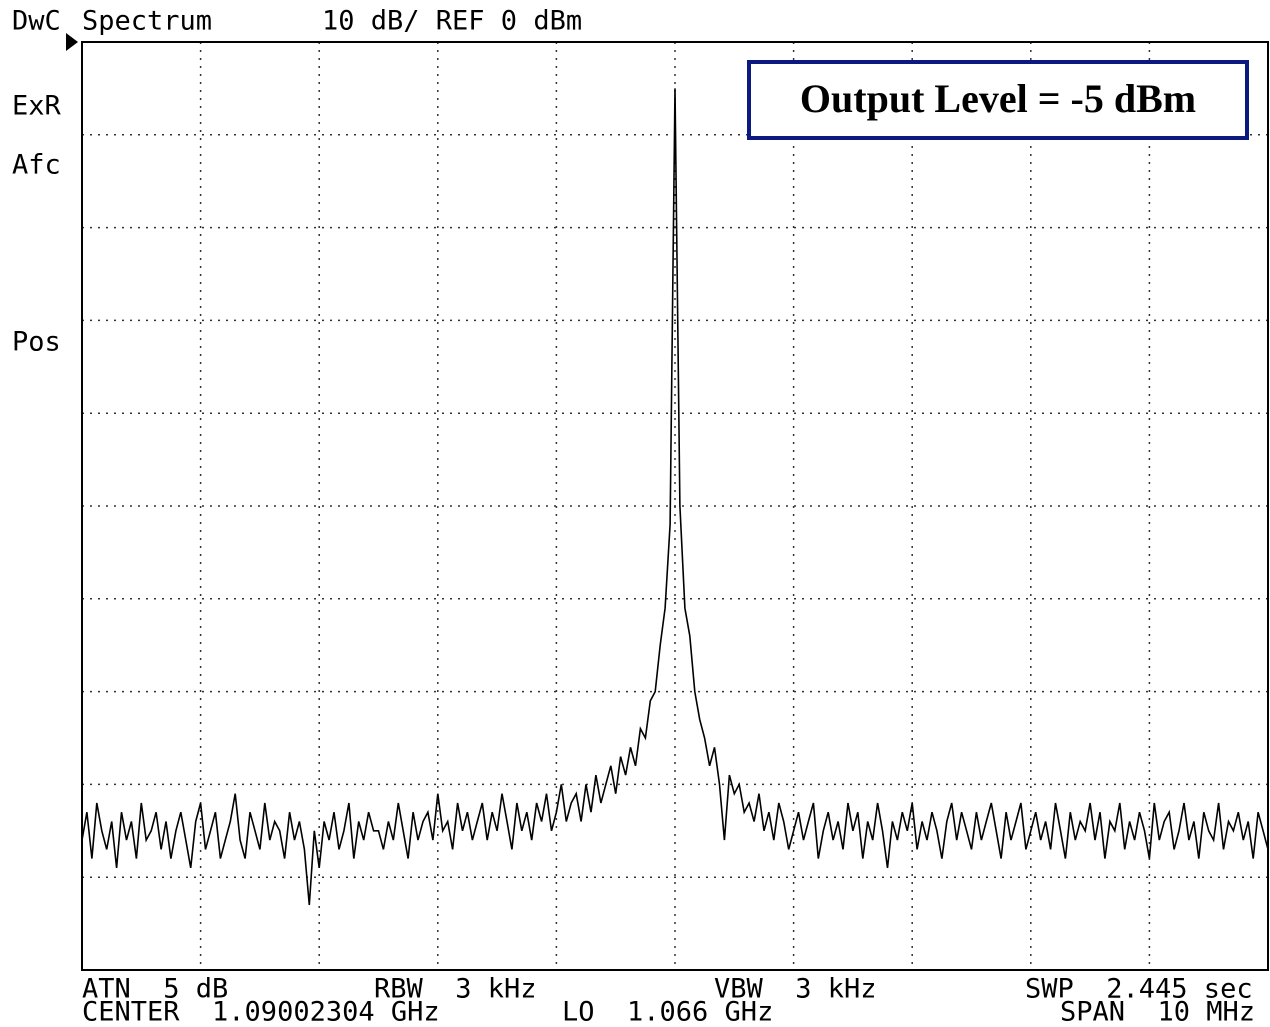 Image resolution: width=1270 pixels, height=1027 pixels. Describe the element at coordinates (455, 989) in the screenshot. I see `footer-label: RBW 3 kHz` at that location.